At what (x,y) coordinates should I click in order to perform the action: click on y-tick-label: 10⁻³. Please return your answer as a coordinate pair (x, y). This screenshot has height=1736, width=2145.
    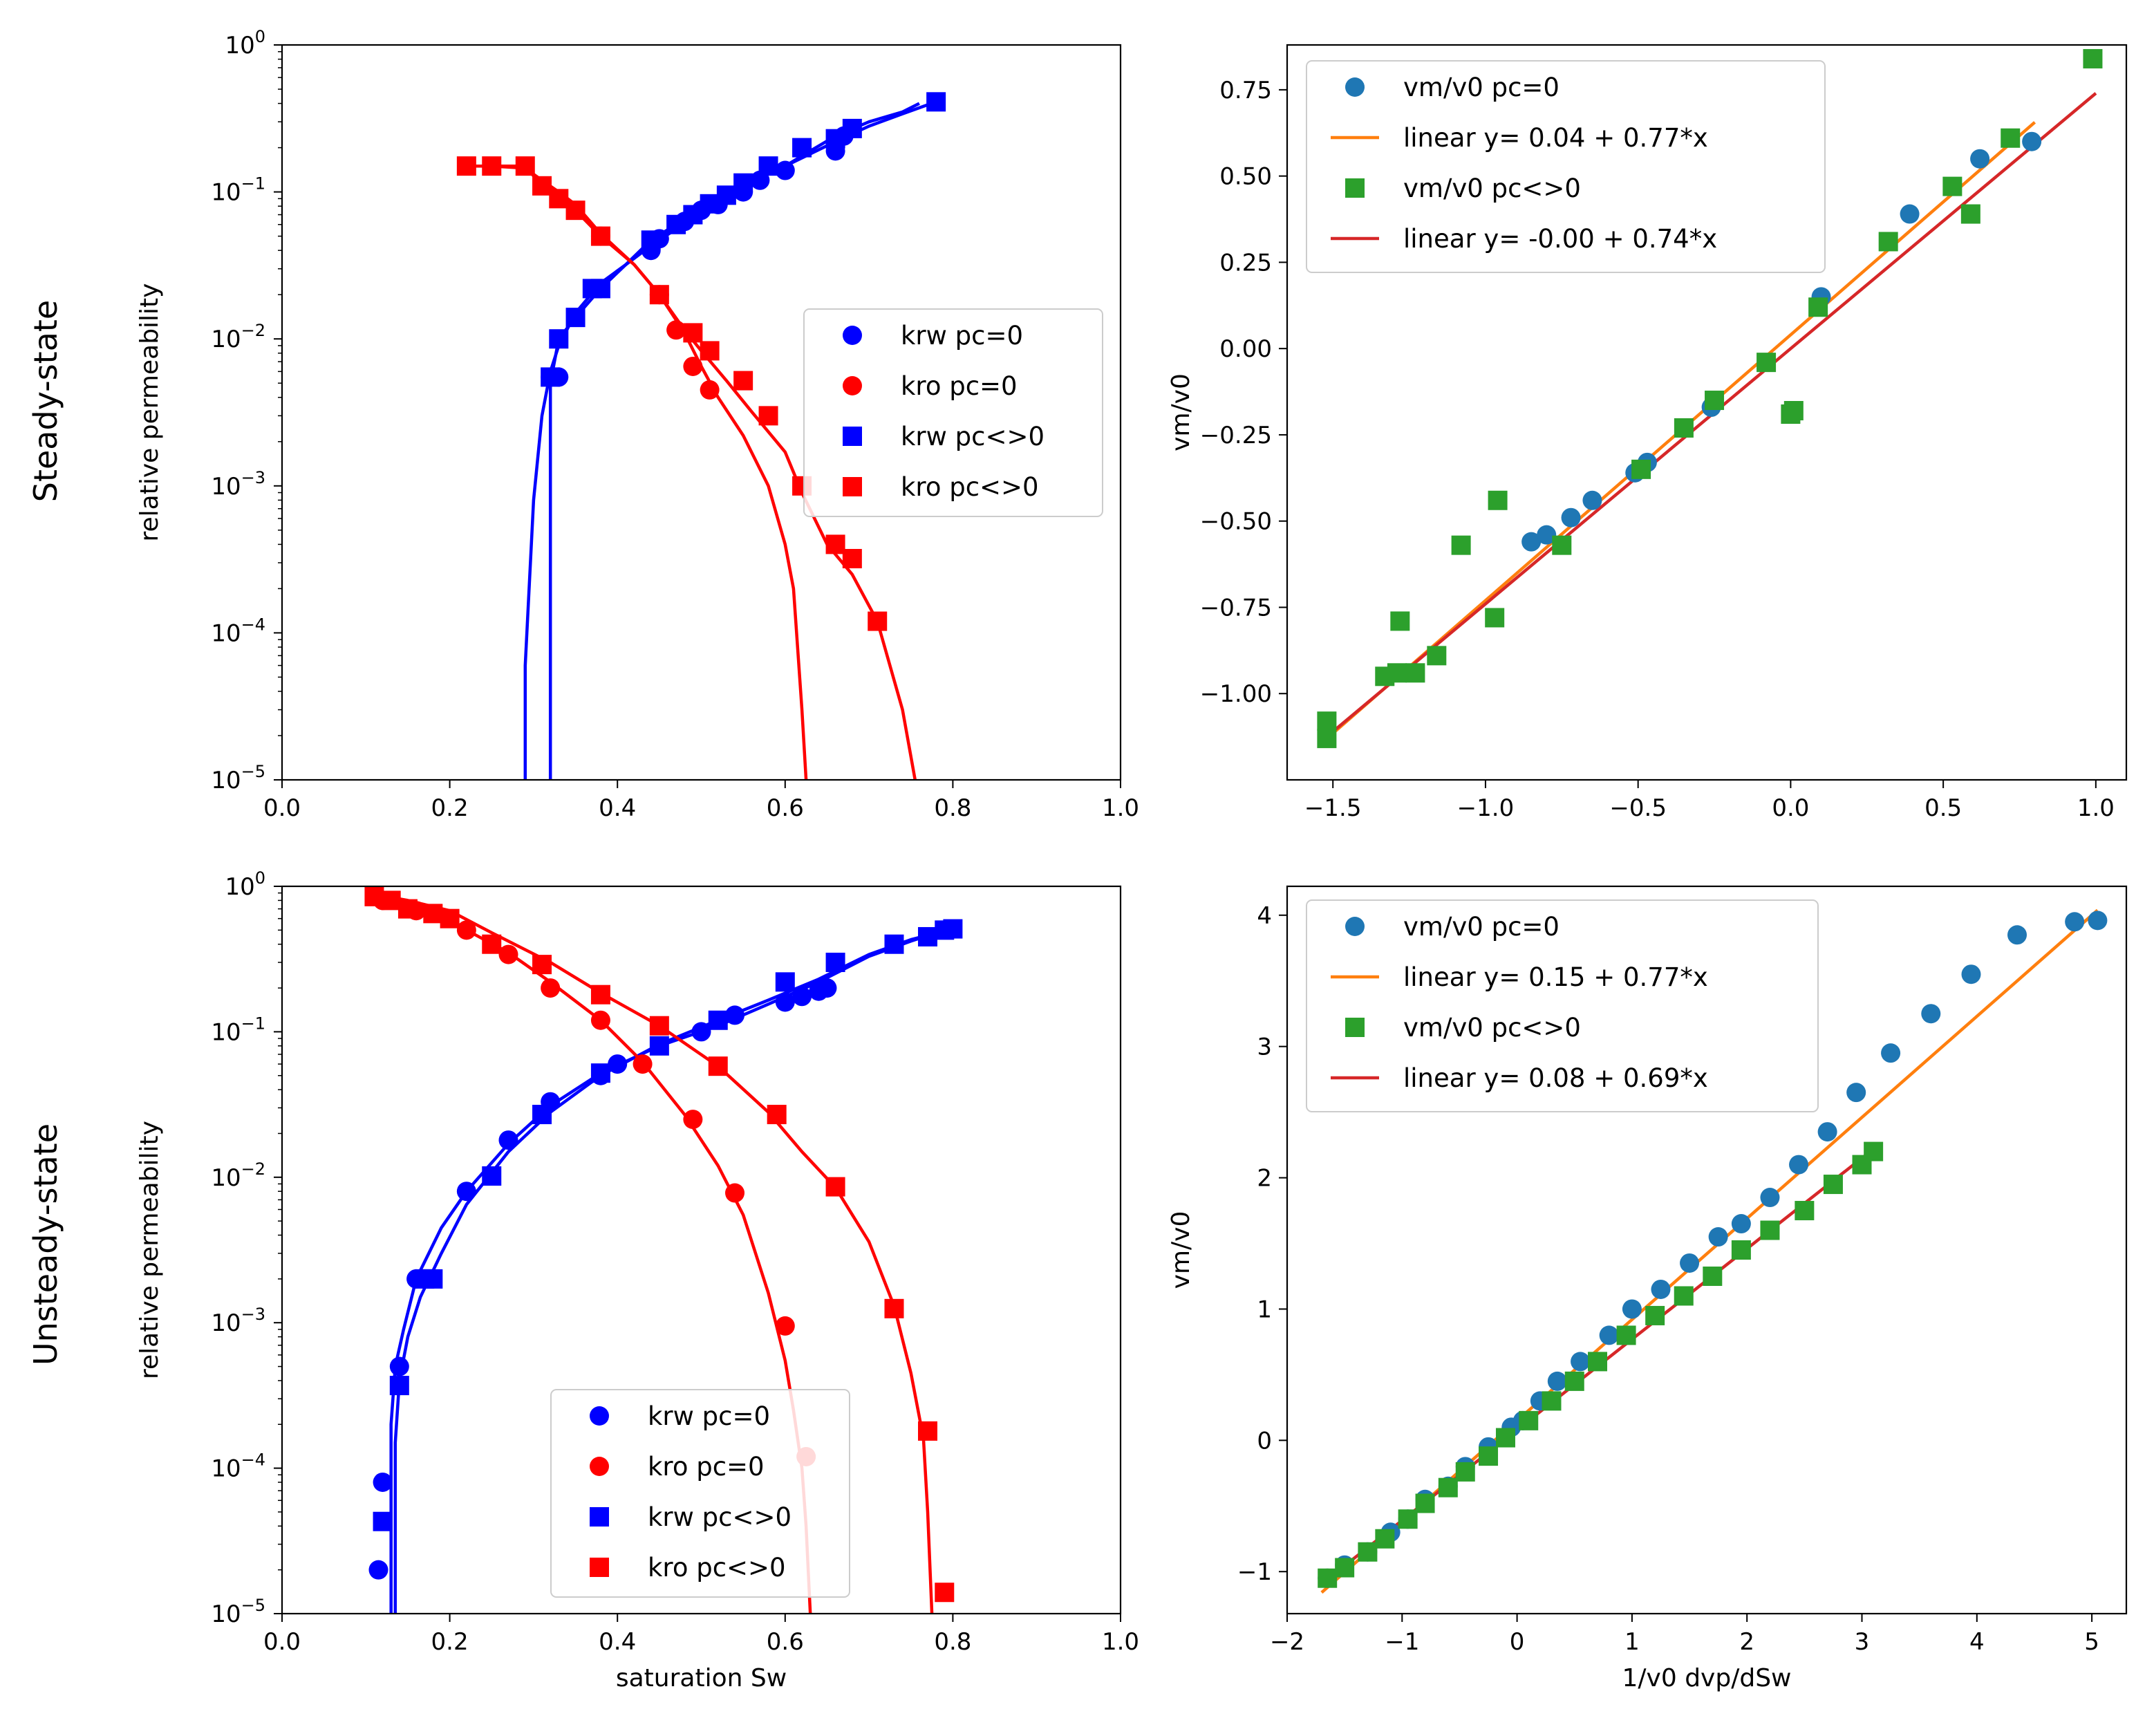
    Looking at the image, I should click on (238, 484).